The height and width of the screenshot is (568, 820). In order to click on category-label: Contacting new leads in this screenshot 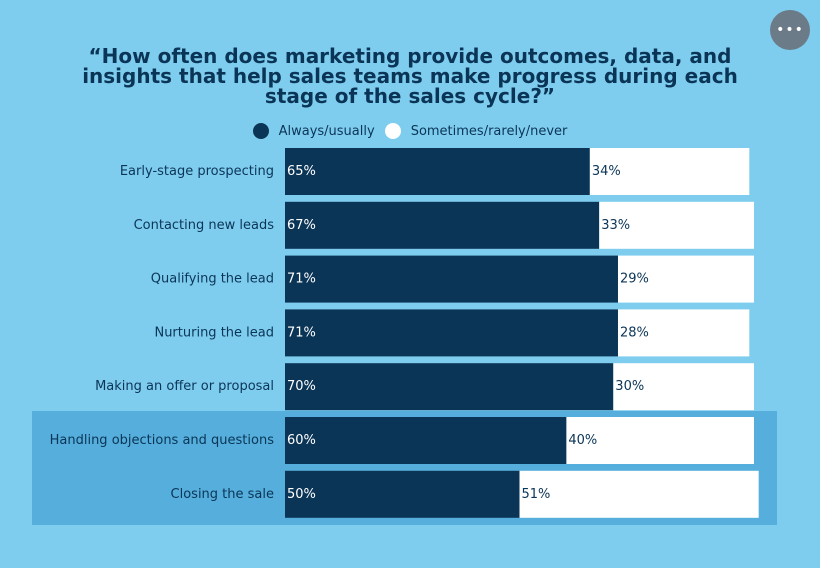, I will do `click(204, 225)`.